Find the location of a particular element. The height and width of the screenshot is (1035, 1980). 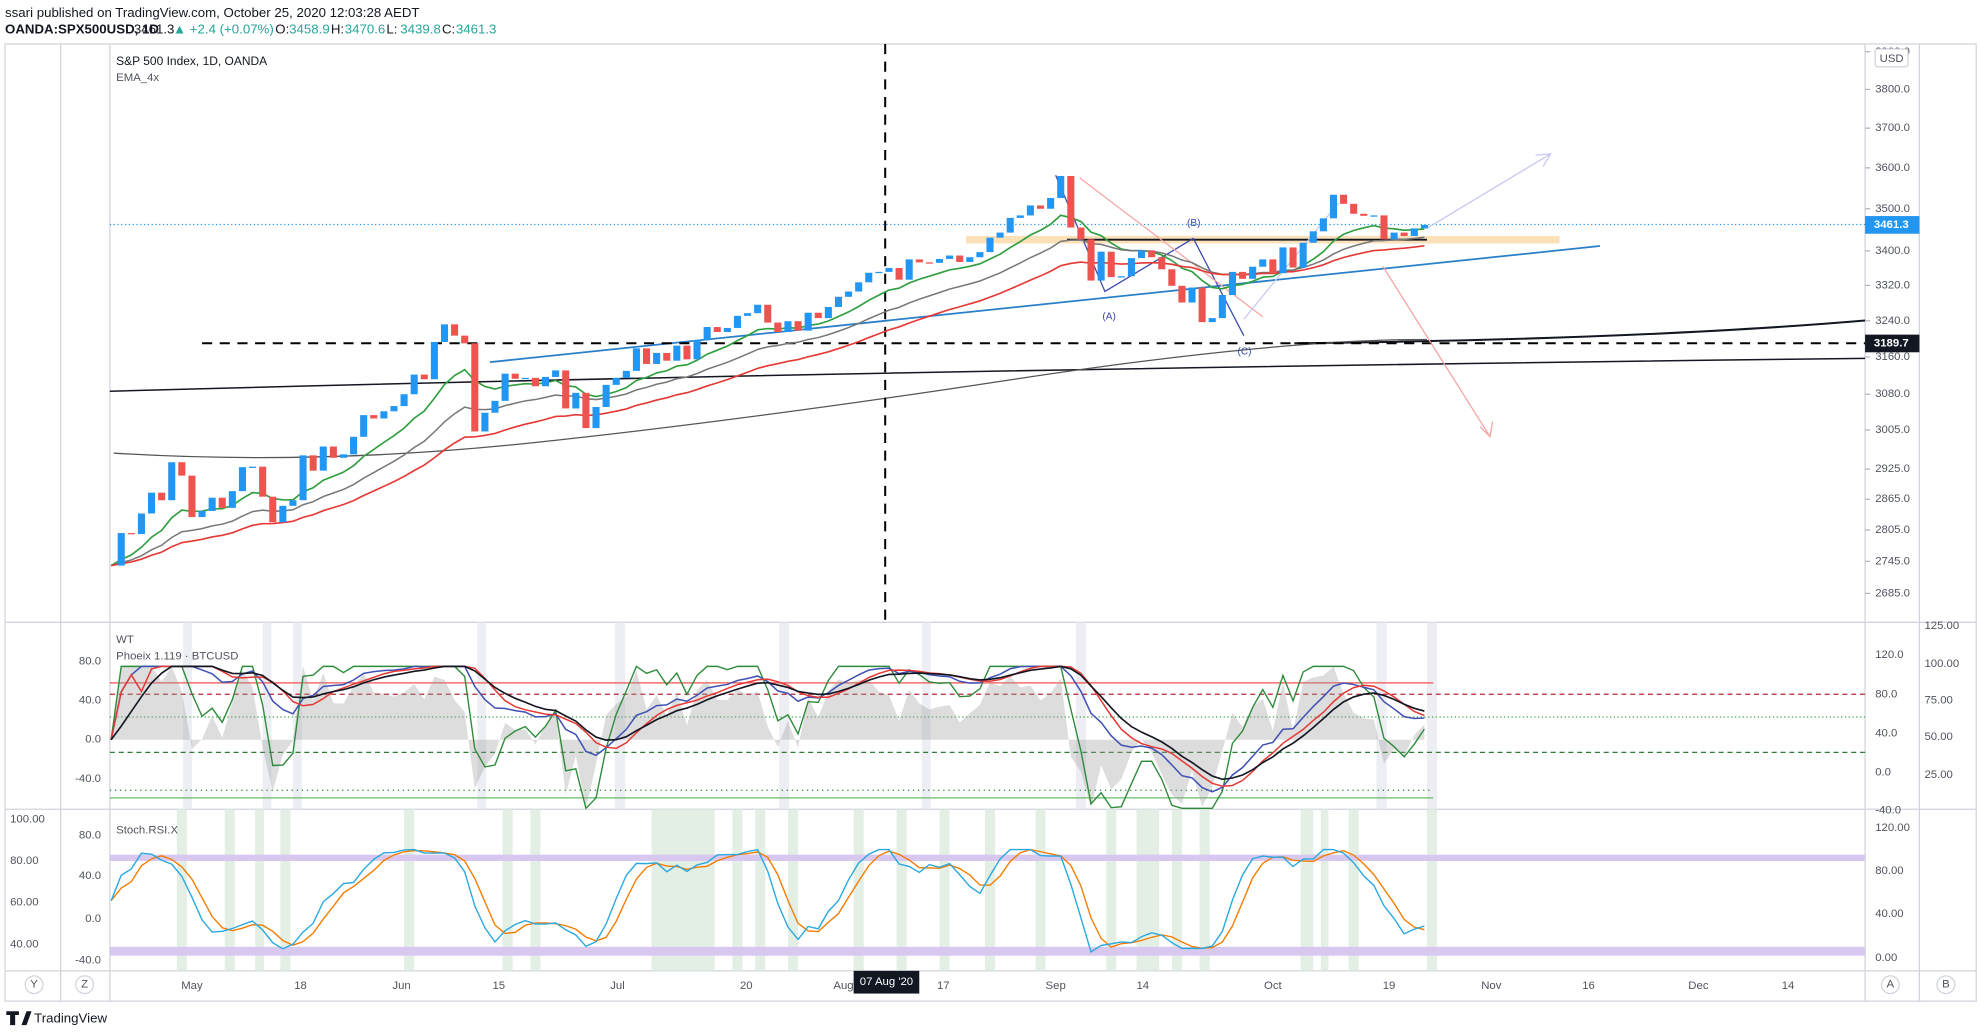

indicator-name: EMA_4x is located at coordinates (137, 78).